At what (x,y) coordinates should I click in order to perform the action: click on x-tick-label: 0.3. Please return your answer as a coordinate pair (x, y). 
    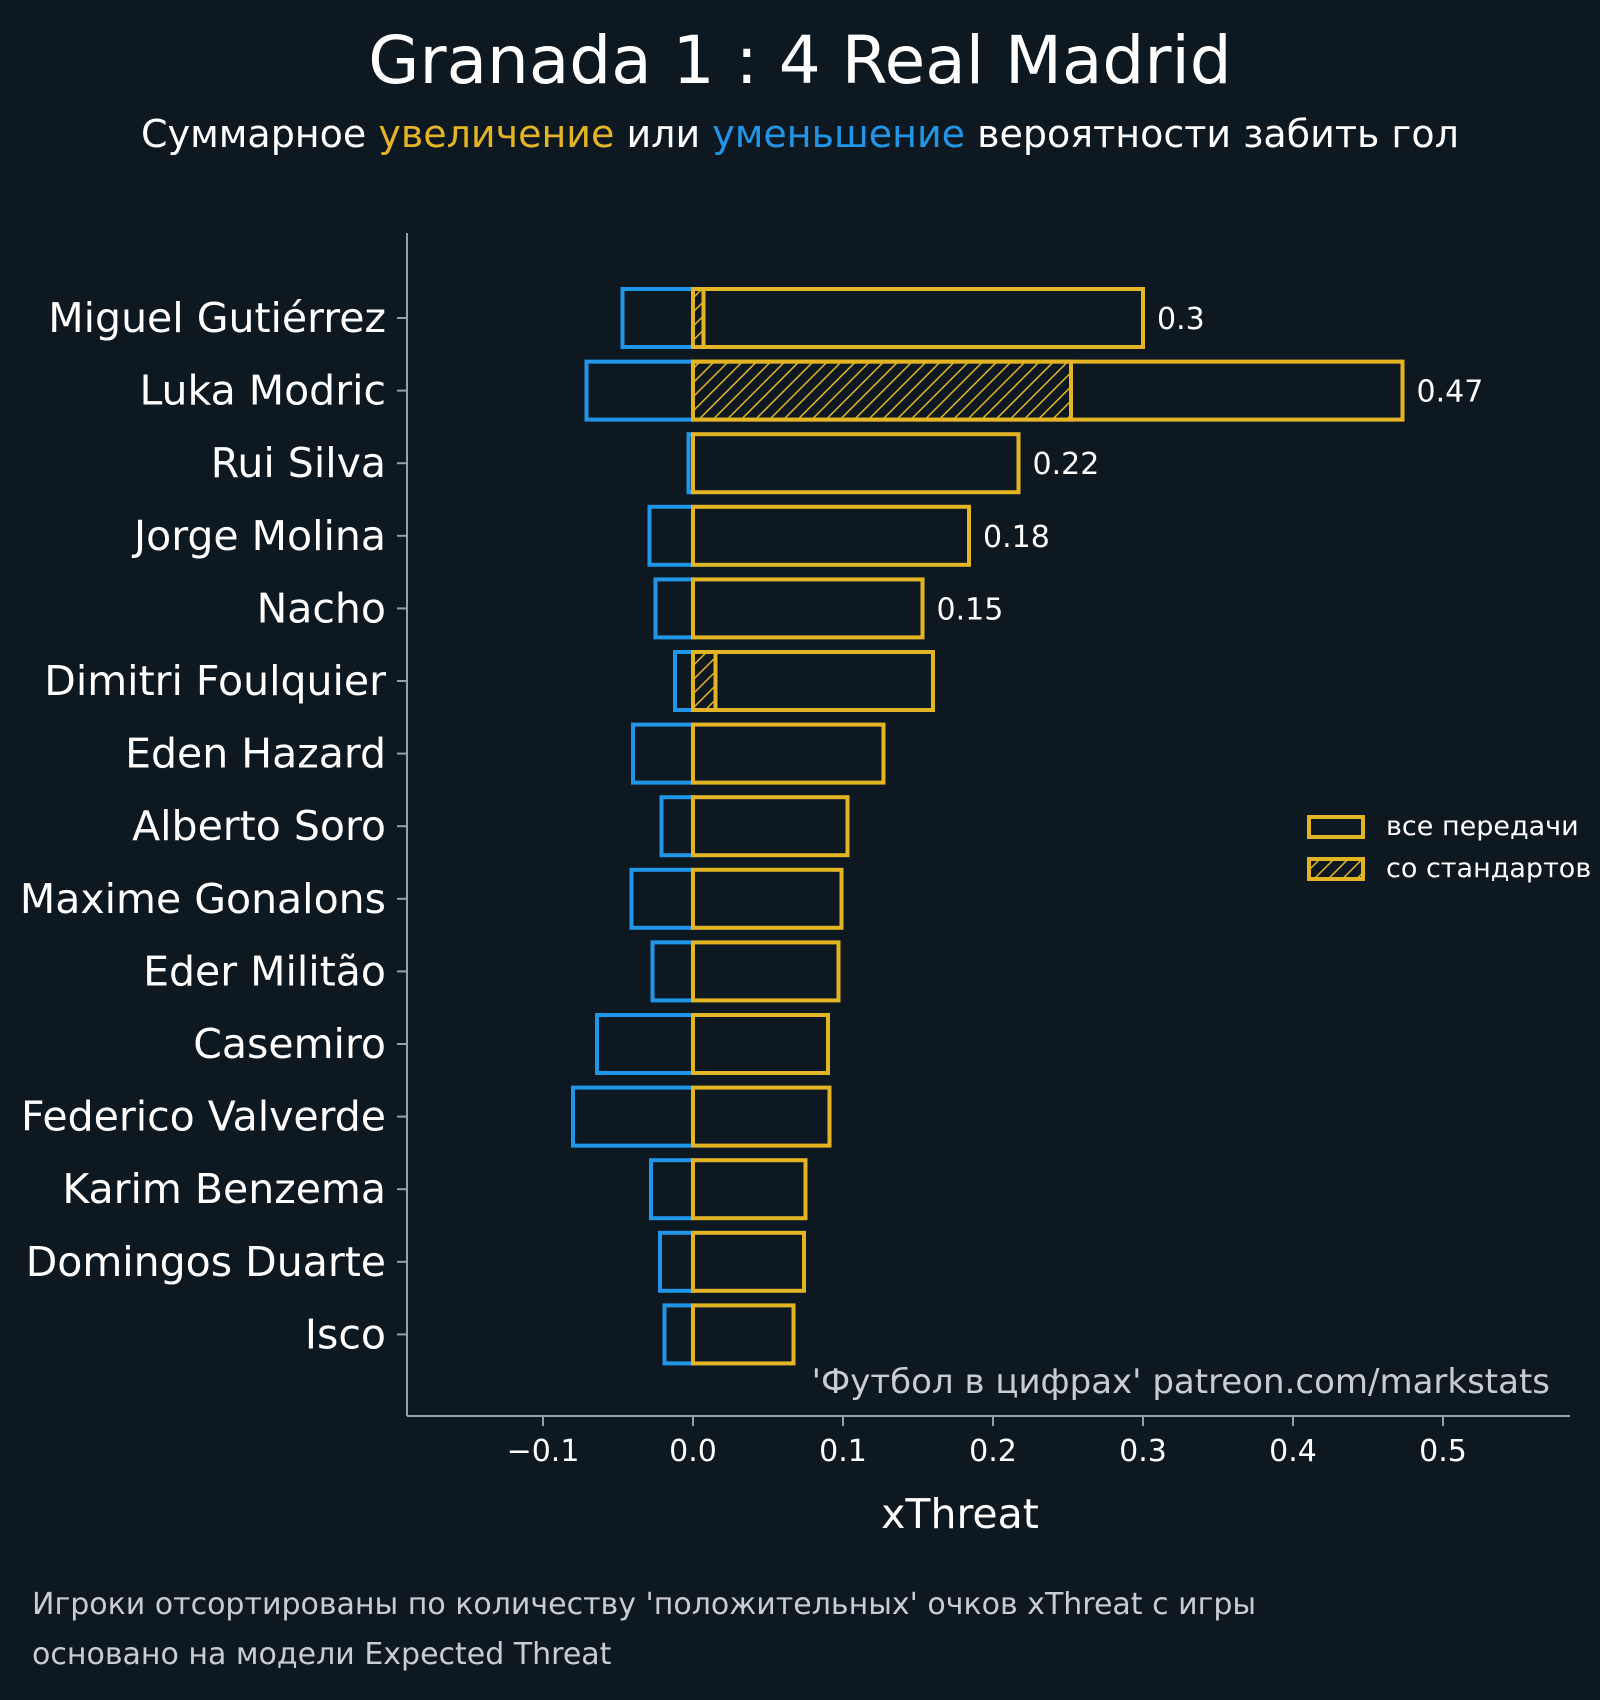
    Looking at the image, I should click on (1143, 1451).